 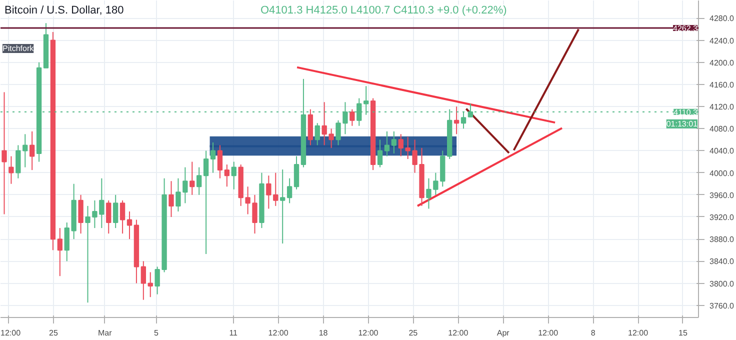 I want to click on y-tick-label: 4000.0, so click(x=722, y=173).